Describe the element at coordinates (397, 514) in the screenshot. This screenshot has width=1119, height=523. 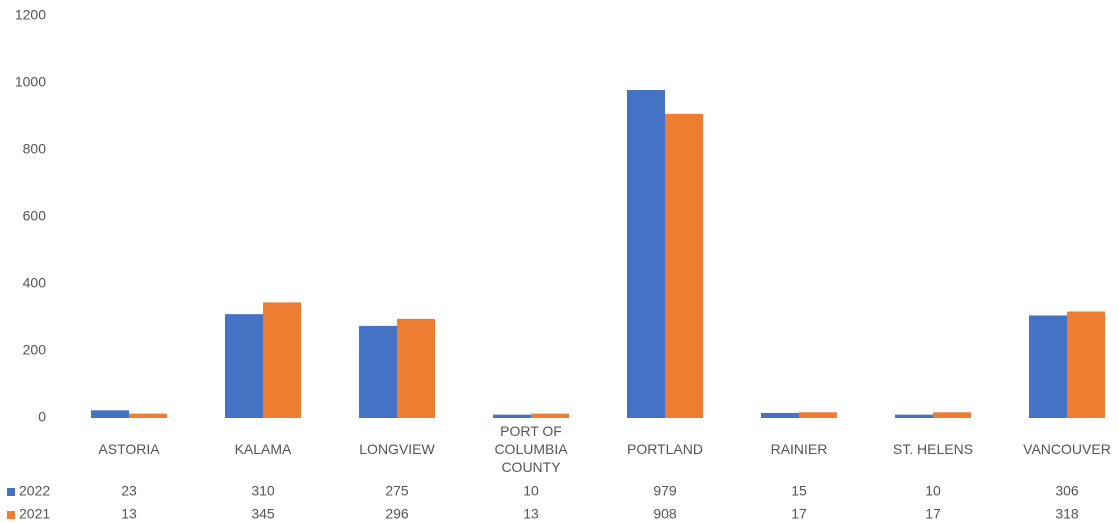
I see `table-value: 296` at that location.